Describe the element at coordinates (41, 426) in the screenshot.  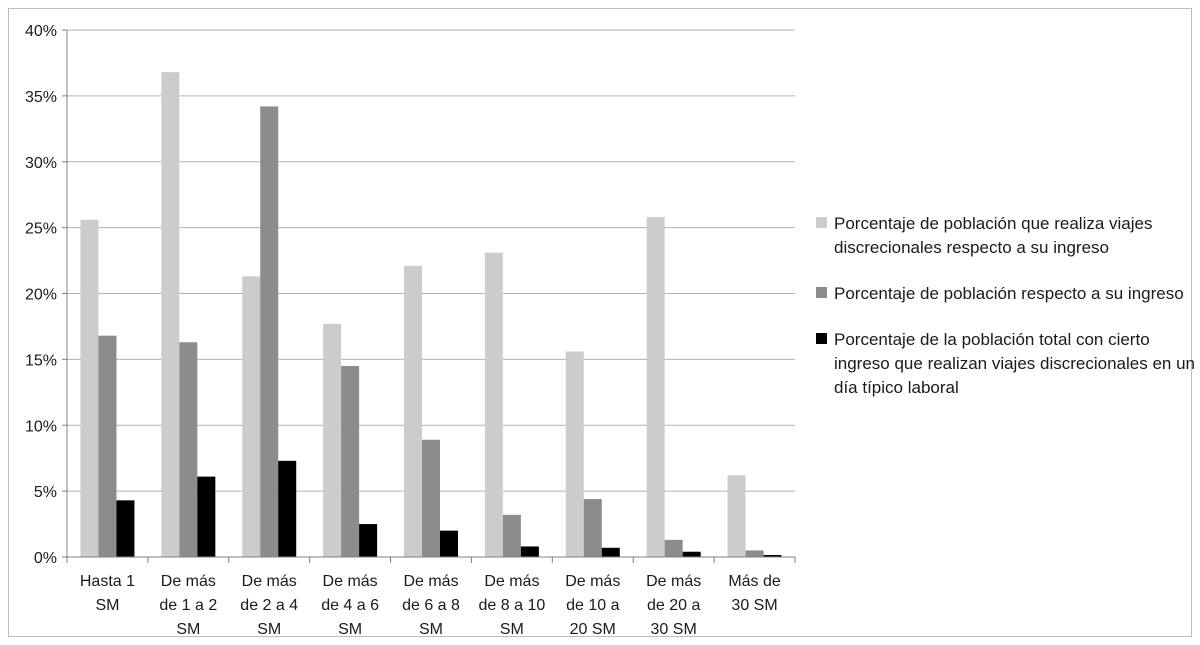
I see `y-tick-label: 10%` at that location.